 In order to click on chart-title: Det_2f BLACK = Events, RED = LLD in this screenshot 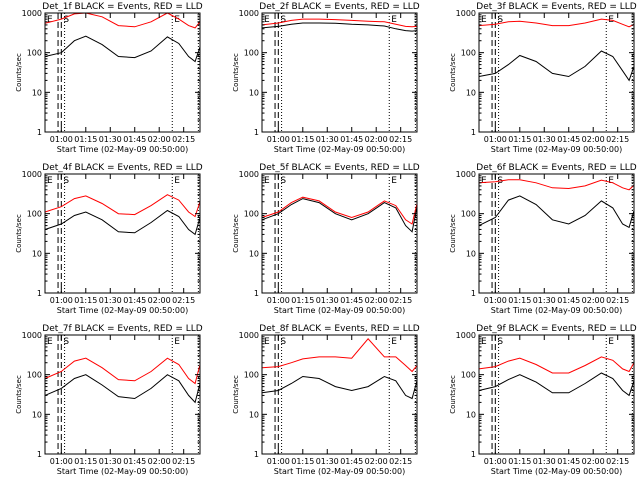, I will do `click(339, 7)`.